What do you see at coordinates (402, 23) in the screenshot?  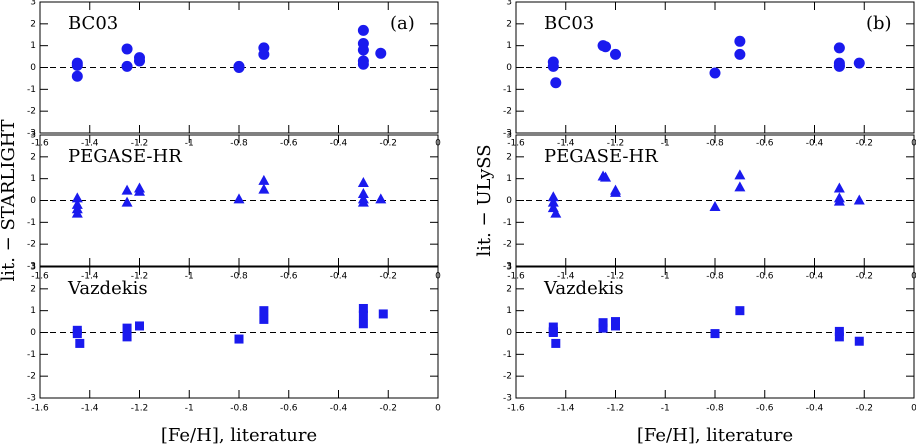 I see `panel-label: (a)` at bounding box center [402, 23].